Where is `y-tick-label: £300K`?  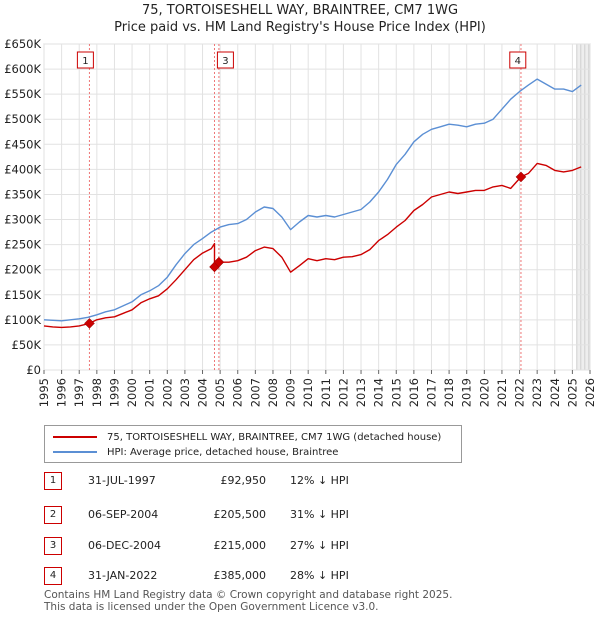
y-tick-label: £300K is located at coordinates (22, 220).